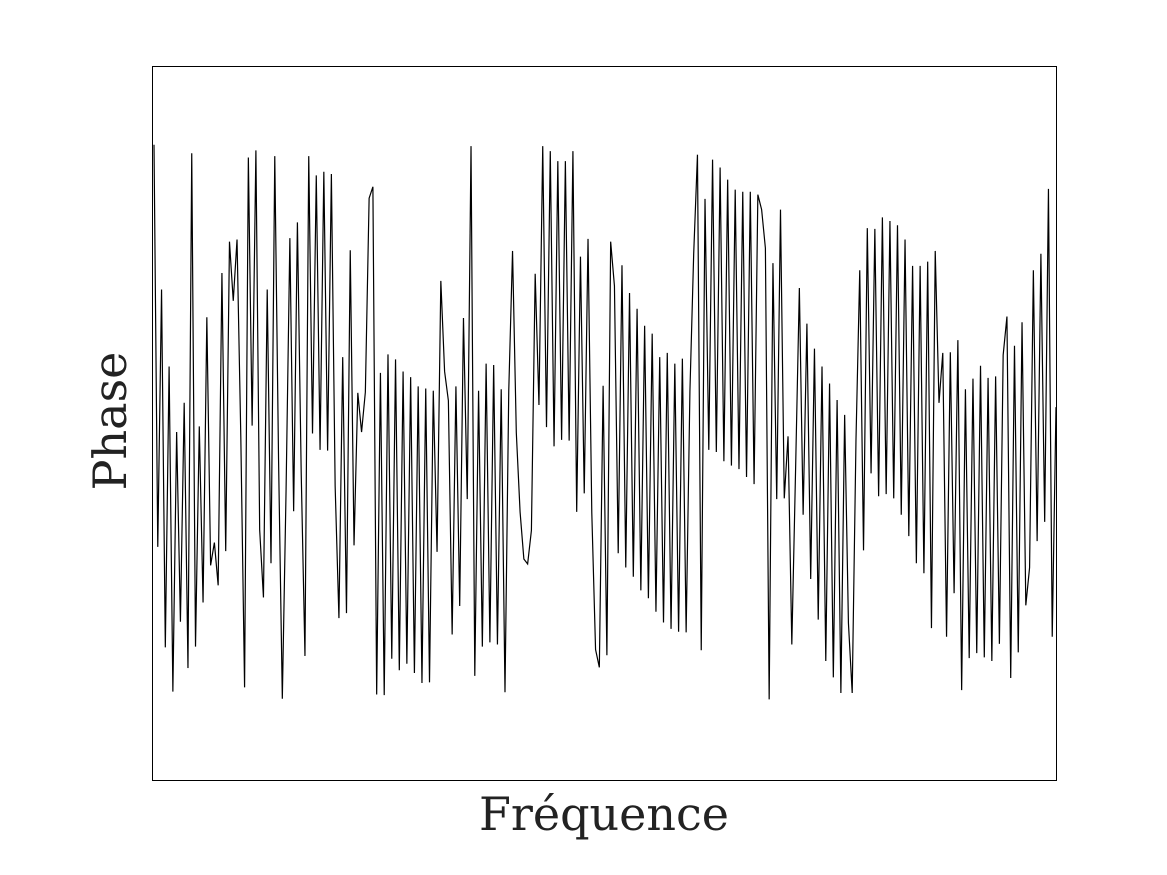 Image resolution: width=1167 pixels, height=875 pixels. Describe the element at coordinates (110, 421) in the screenshot. I see `y-axis-title: Phase` at that location.